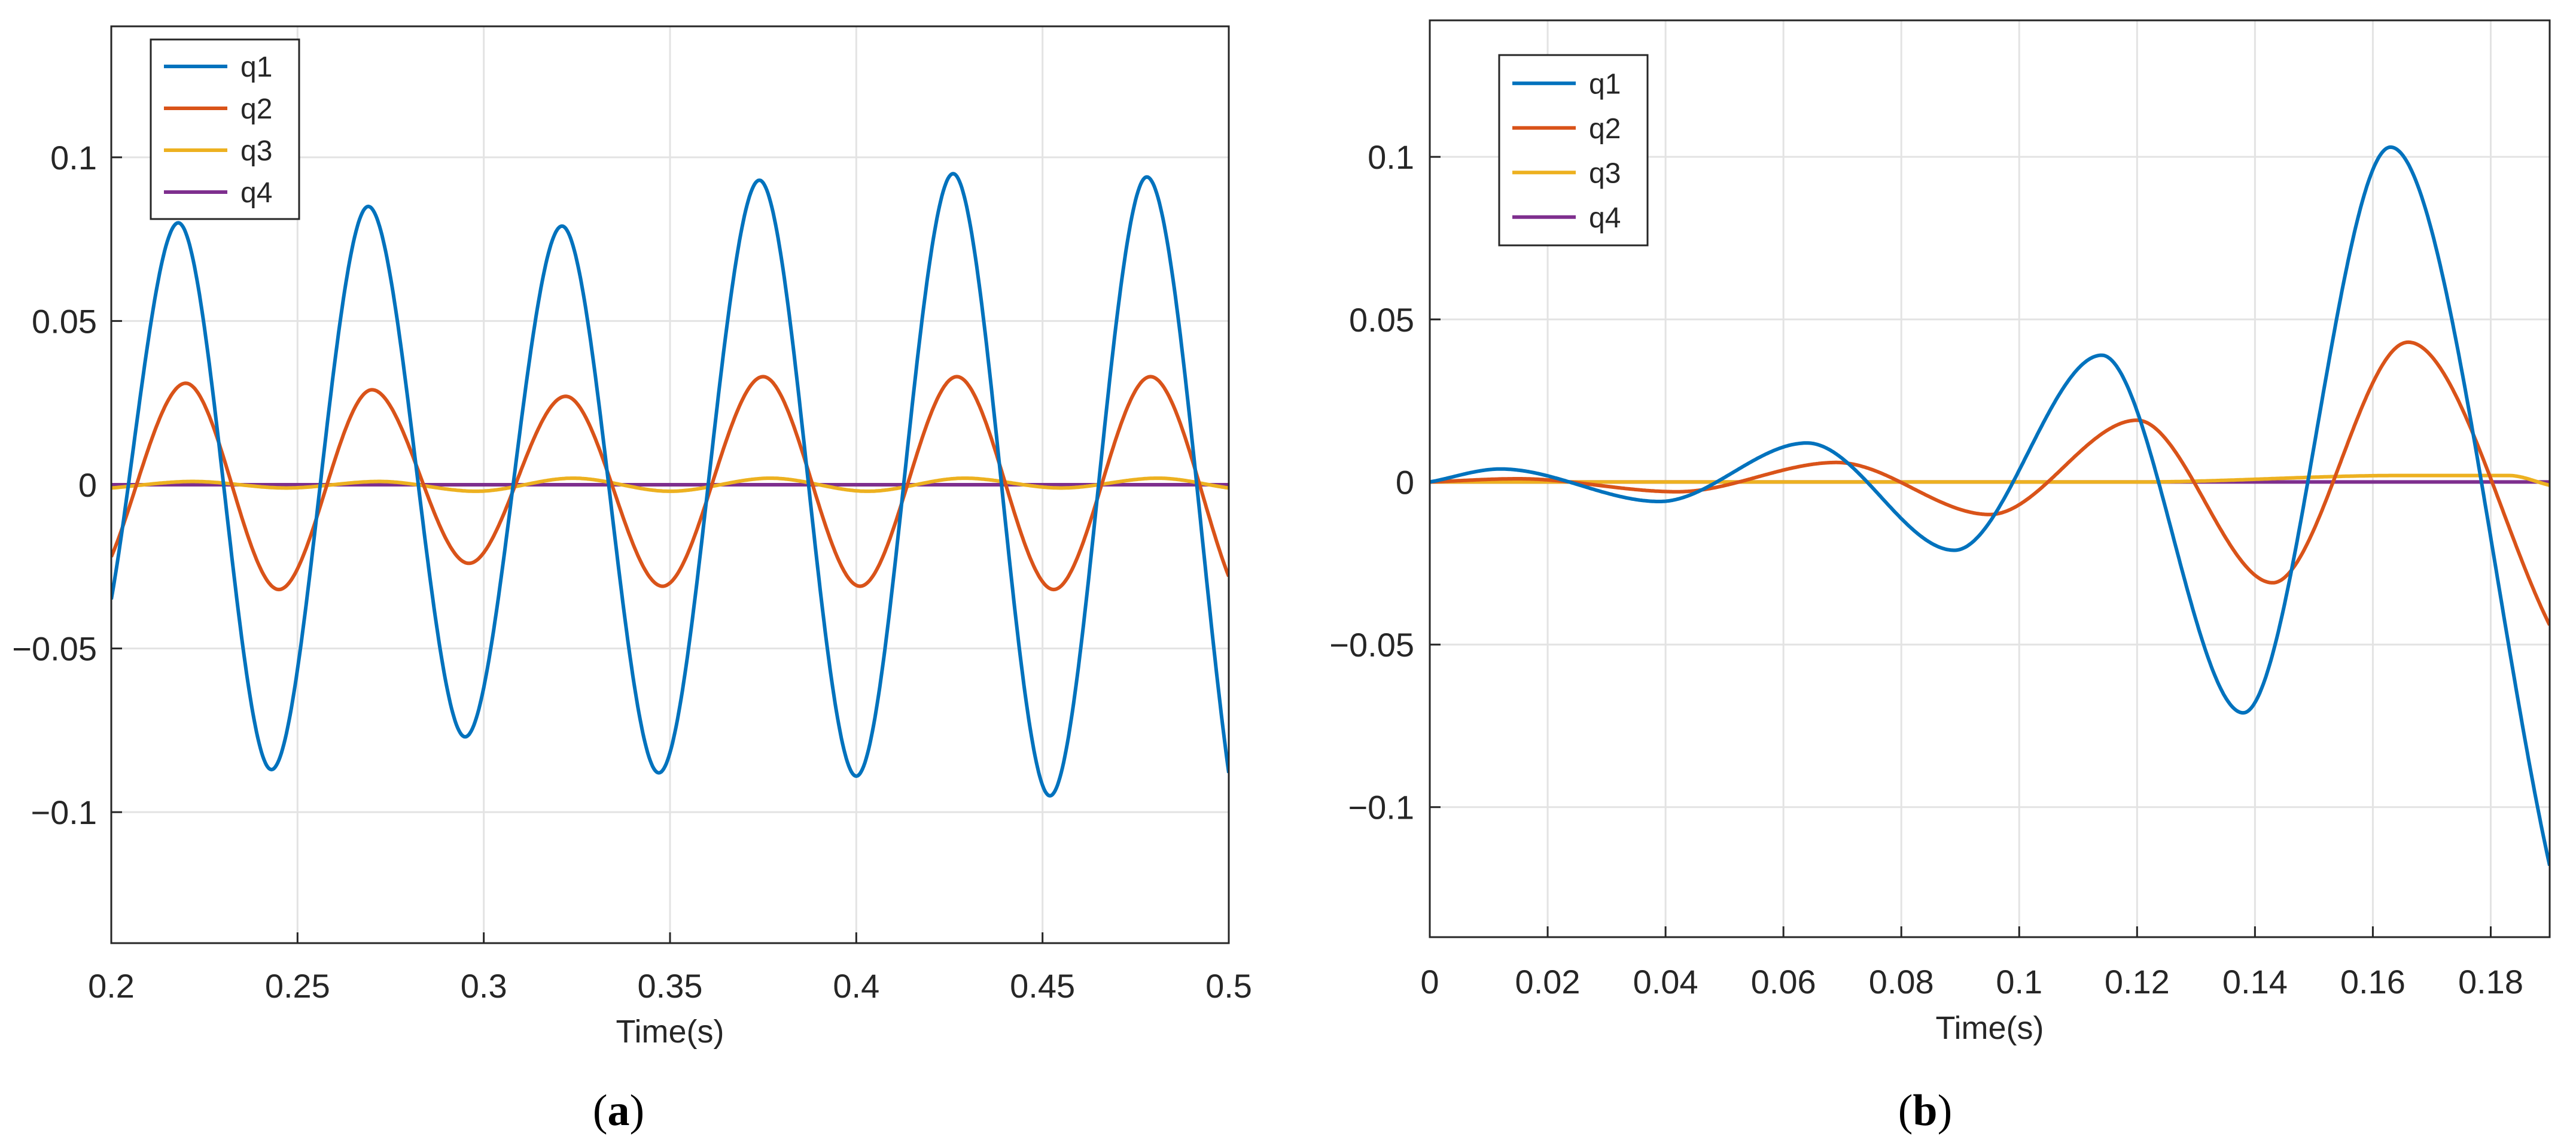  I want to click on panel-a-legend-label-q2: q2, so click(256, 109).